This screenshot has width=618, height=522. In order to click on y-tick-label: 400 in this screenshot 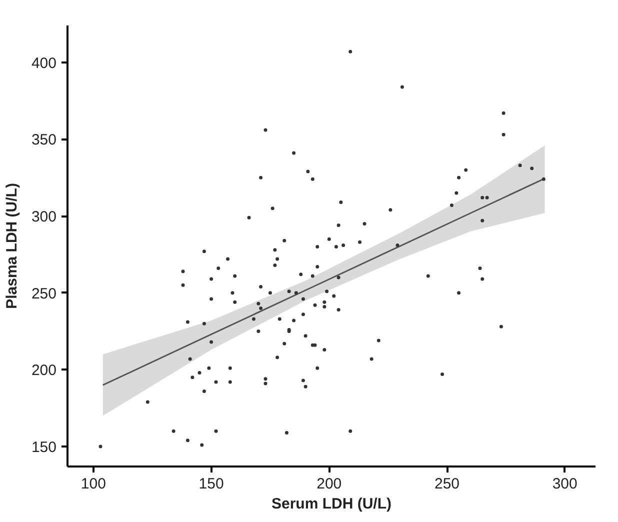, I will do `click(44, 63)`.